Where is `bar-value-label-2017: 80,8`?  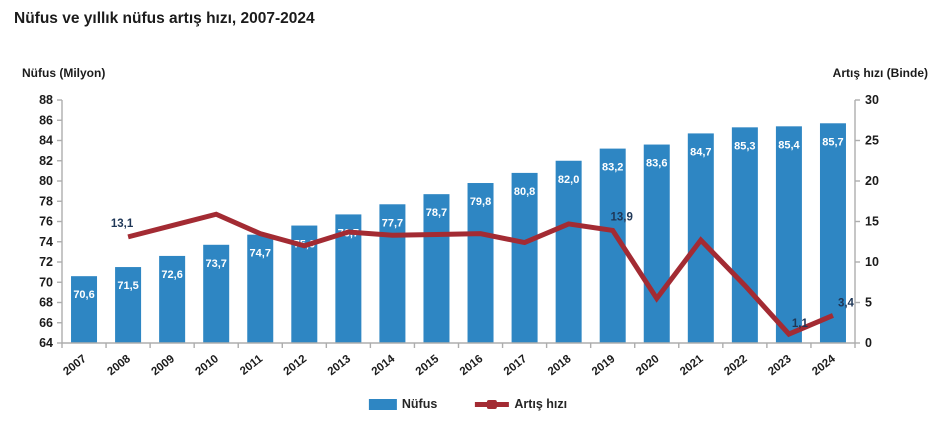 bar-value-label-2017: 80,8 is located at coordinates (524, 192).